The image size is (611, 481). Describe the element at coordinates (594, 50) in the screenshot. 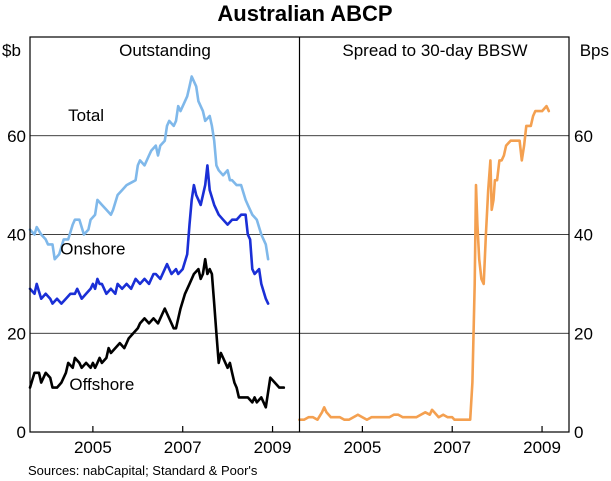

I see `right-axis-unit-label: Bps` at that location.